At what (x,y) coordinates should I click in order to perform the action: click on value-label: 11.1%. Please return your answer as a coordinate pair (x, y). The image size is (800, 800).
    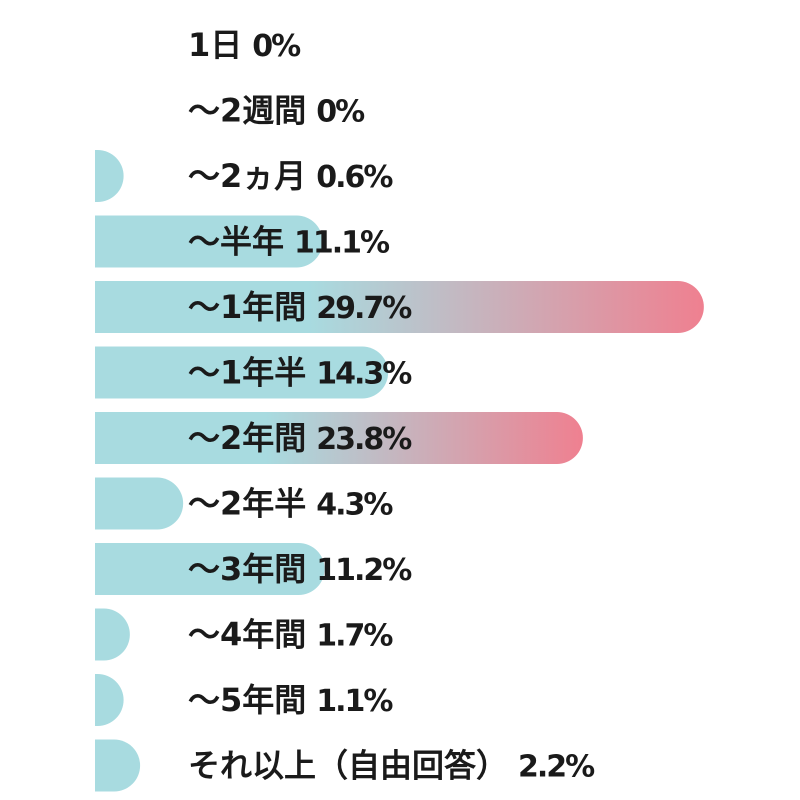
    Looking at the image, I should click on (342, 243).